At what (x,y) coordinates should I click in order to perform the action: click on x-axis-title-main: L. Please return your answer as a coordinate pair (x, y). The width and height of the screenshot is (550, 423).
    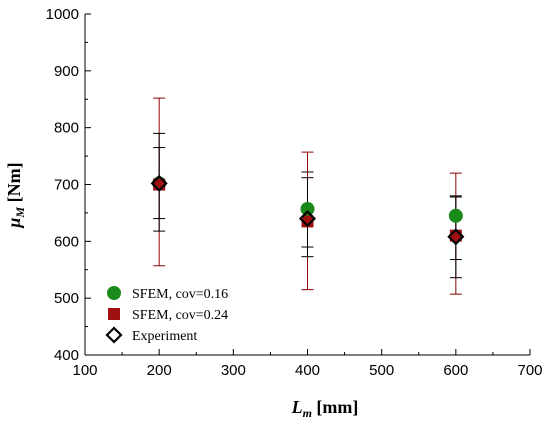
    Looking at the image, I should click on (297, 407).